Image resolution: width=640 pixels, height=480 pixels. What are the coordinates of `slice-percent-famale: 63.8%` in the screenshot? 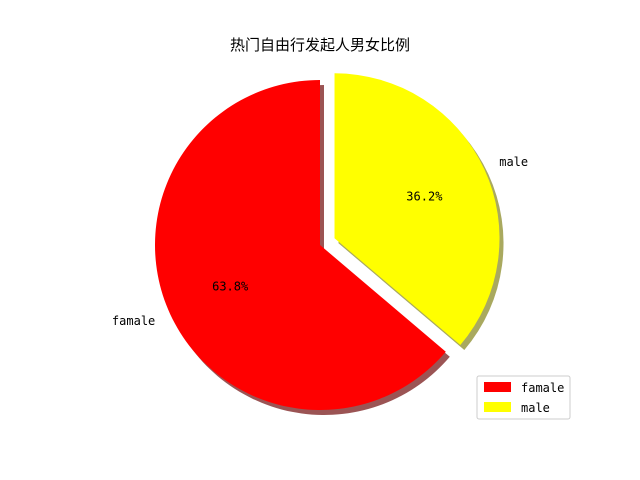 It's located at (230, 287).